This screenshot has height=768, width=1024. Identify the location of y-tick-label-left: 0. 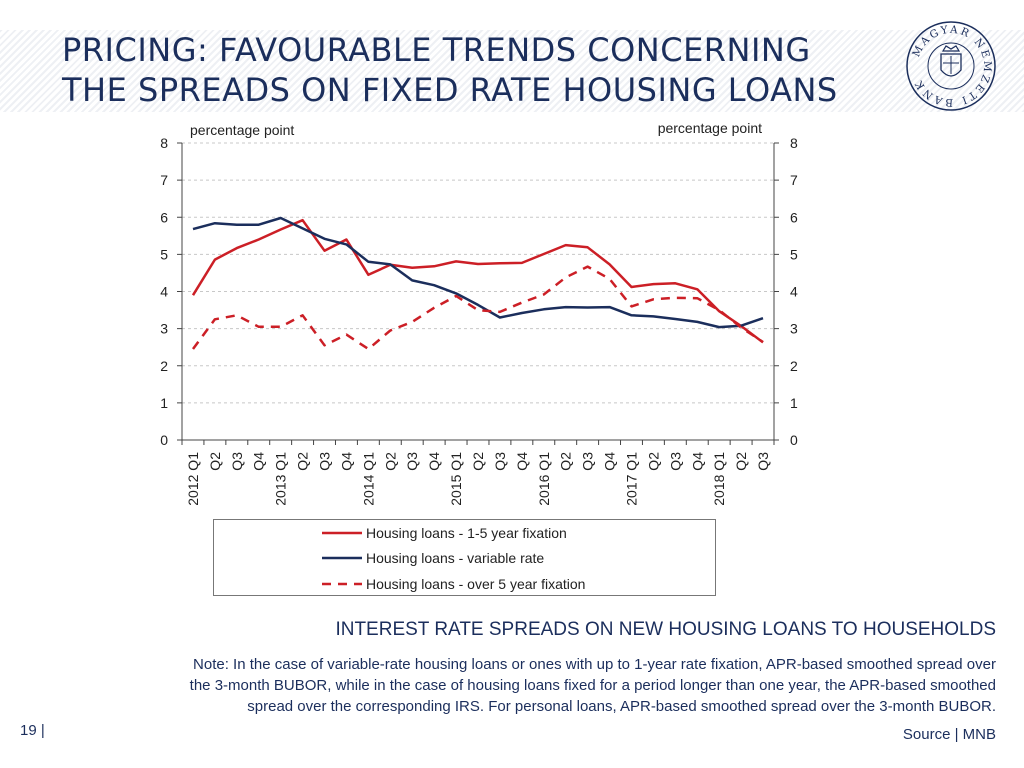
(164, 440).